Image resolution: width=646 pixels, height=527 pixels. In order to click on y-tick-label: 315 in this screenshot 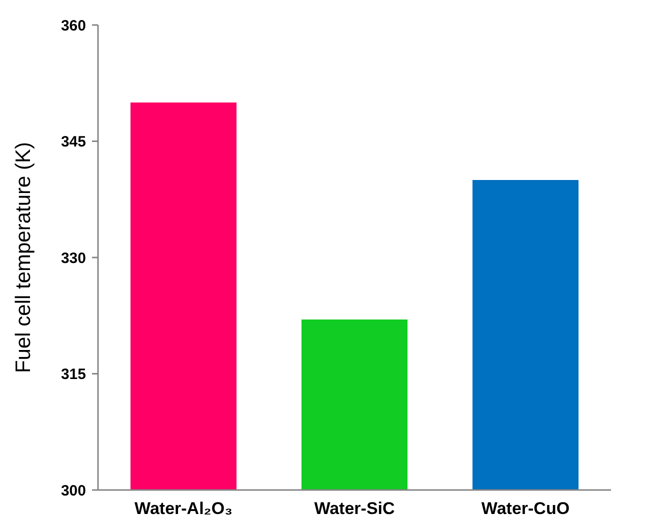, I will do `click(73, 374)`.